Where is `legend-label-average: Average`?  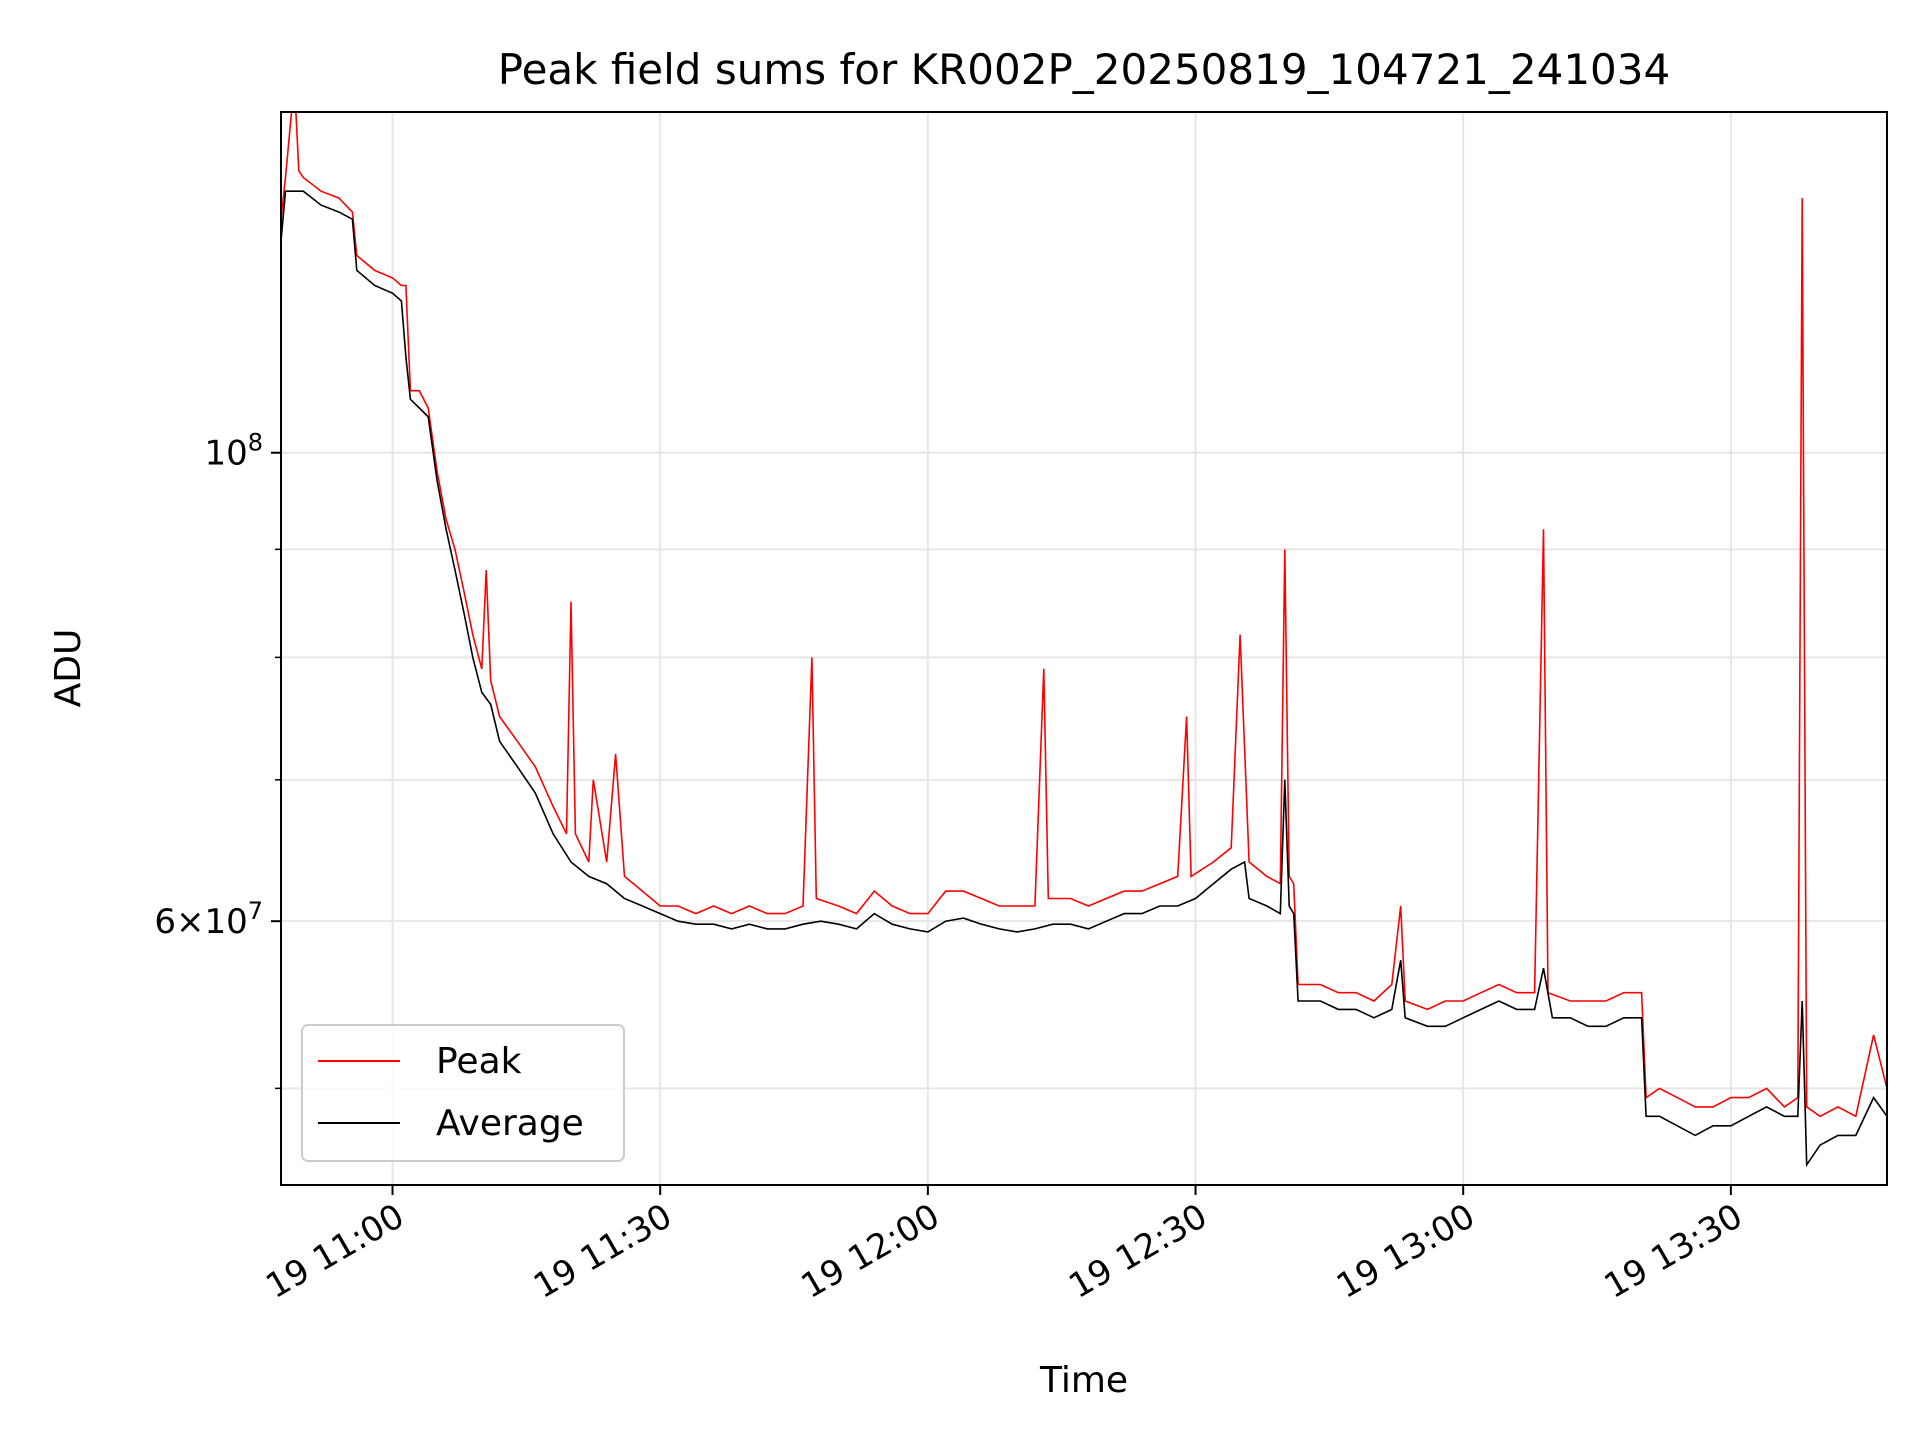 legend-label-average: Average is located at coordinates (510, 1123).